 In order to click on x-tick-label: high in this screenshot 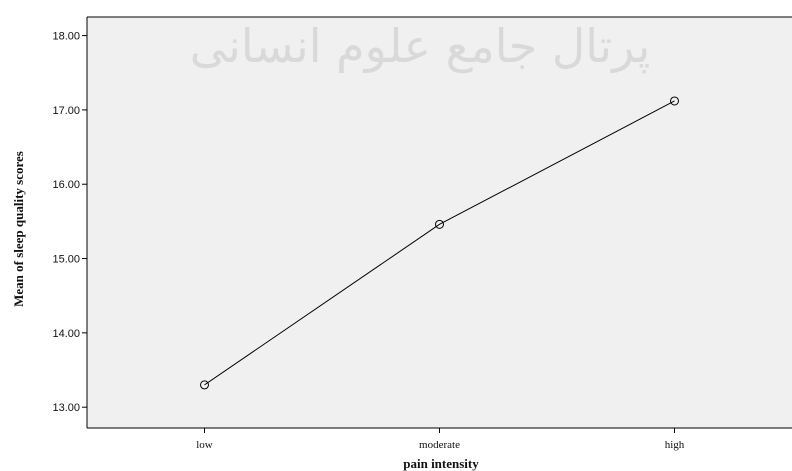, I will do `click(675, 445)`.